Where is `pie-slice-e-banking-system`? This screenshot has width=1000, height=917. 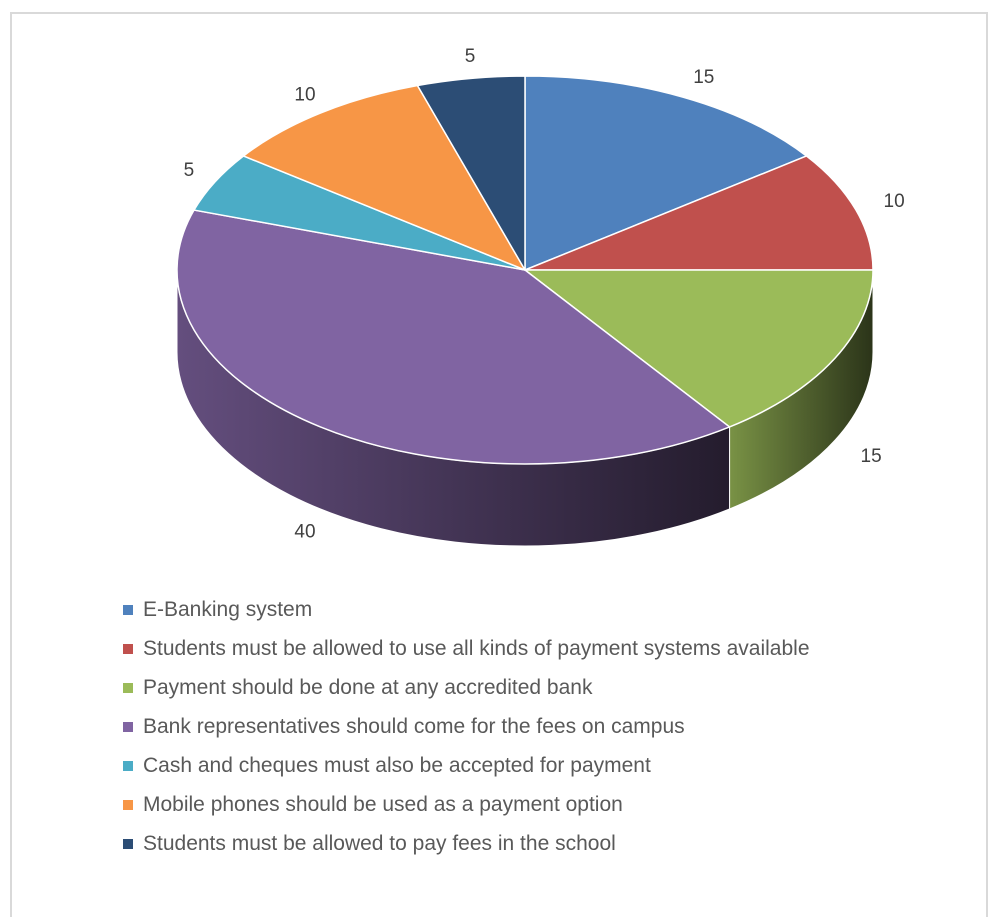 pie-slice-e-banking-system is located at coordinates (666, 173).